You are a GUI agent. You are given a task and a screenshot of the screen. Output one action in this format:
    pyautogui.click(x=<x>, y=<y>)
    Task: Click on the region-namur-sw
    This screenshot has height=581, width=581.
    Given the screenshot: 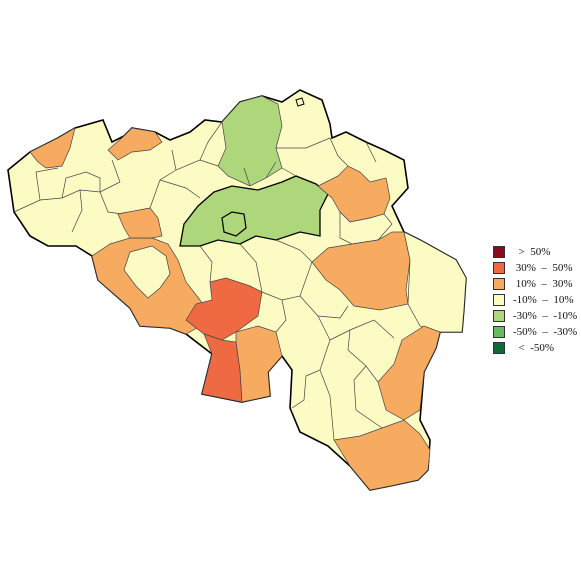 What is the action you would take?
    pyautogui.click(x=259, y=364)
    